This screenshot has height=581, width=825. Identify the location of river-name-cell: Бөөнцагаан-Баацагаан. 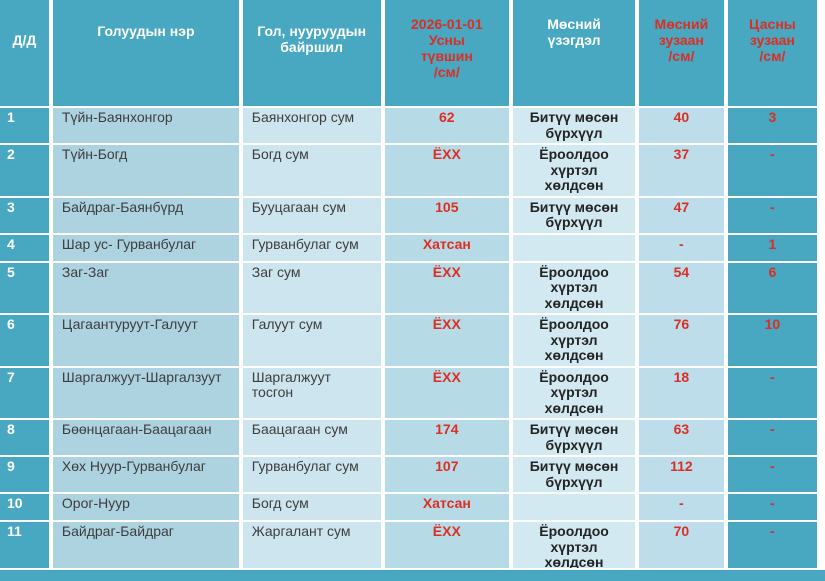
(145, 437).